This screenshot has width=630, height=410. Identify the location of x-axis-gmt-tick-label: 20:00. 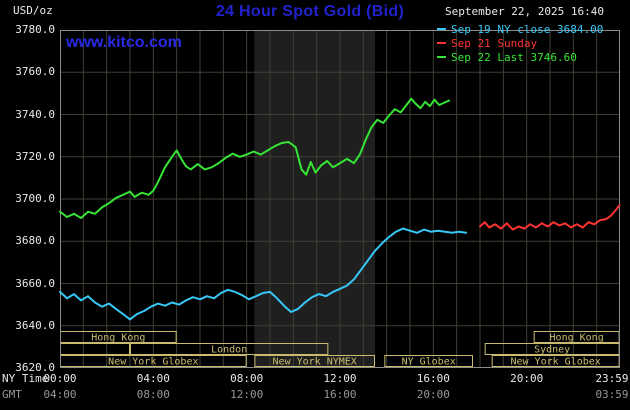
(433, 394).